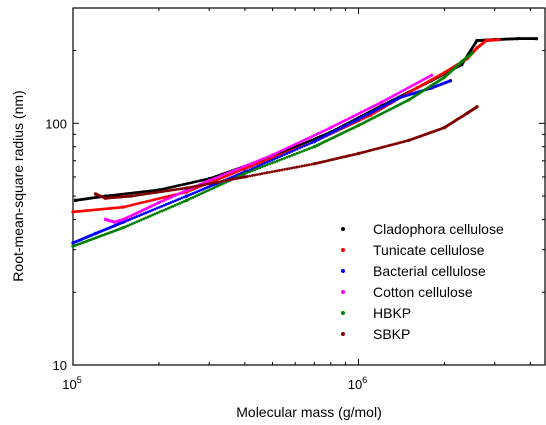  What do you see at coordinates (364, 380) in the screenshot?
I see `x-tick-label-exponent: 6` at bounding box center [364, 380].